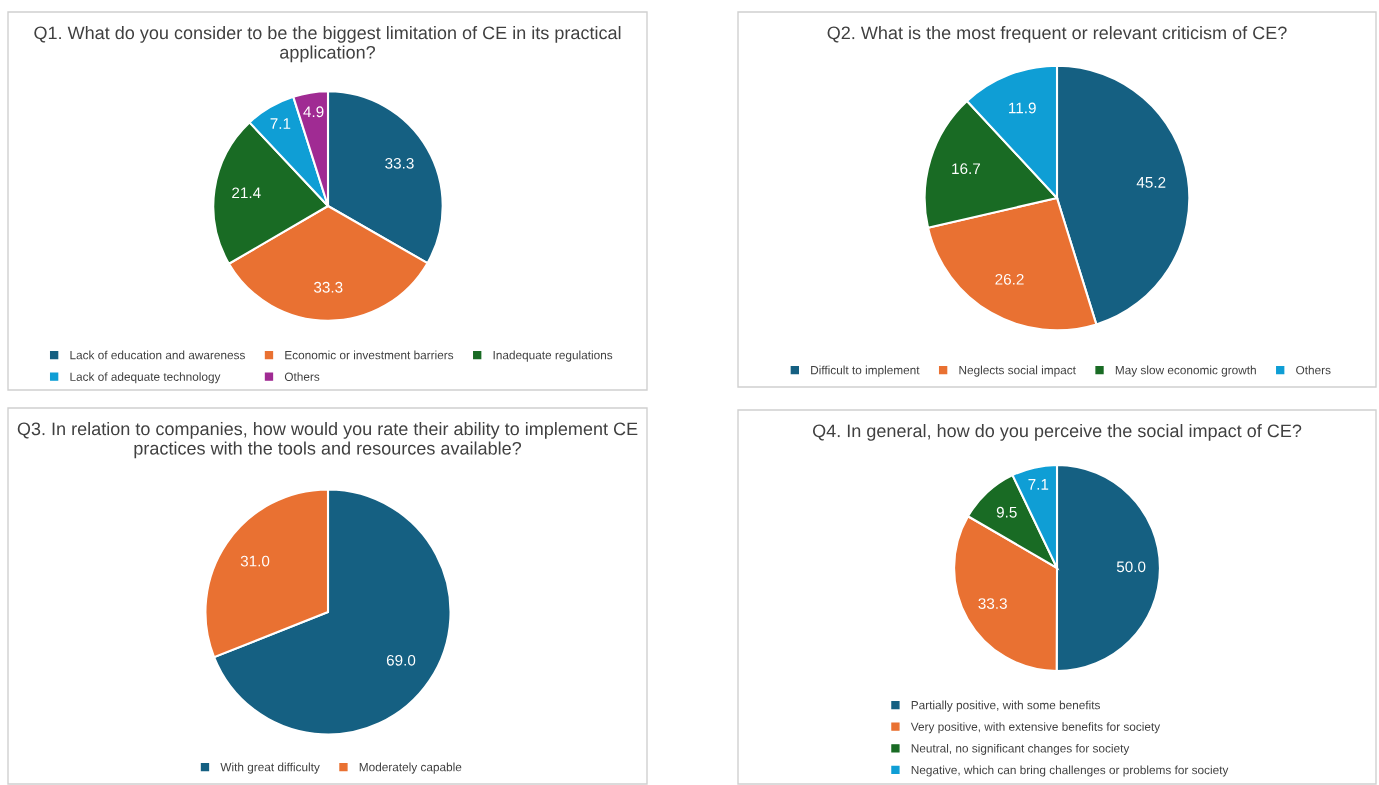  I want to click on data-label: 21.4, so click(246, 193).